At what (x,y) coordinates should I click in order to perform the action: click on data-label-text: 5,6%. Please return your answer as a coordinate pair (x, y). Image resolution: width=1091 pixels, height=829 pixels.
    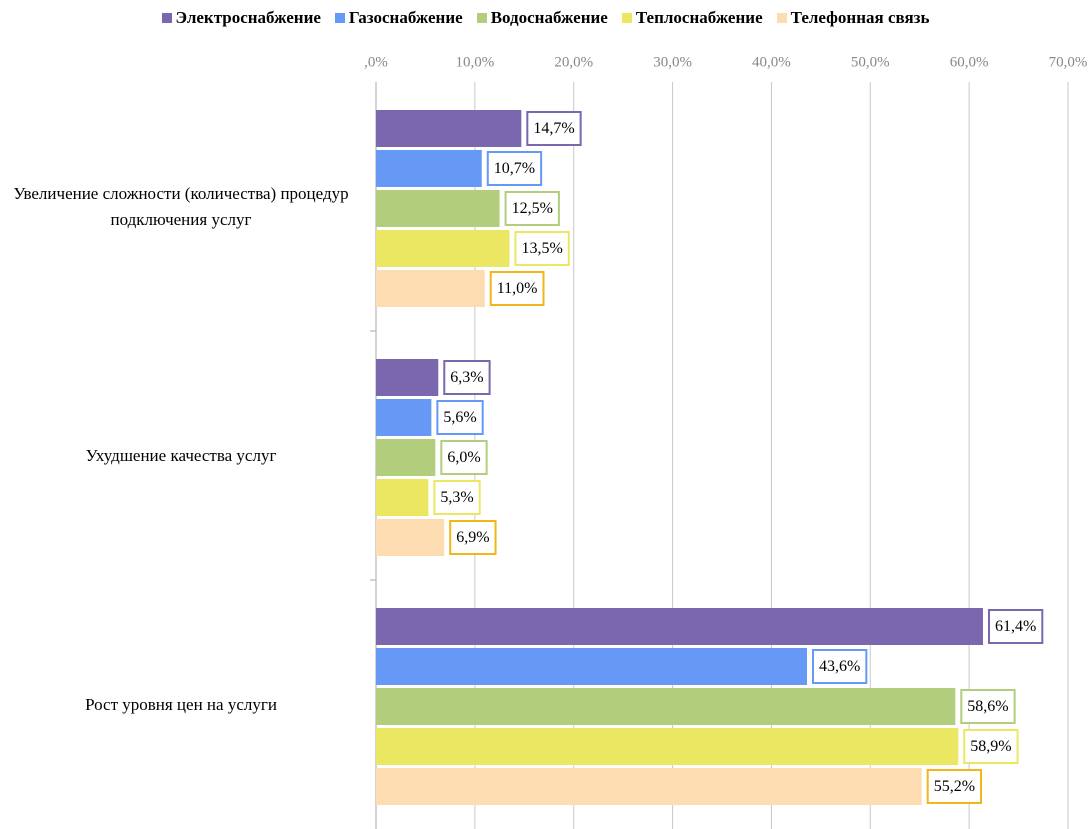
    Looking at the image, I should click on (459, 417).